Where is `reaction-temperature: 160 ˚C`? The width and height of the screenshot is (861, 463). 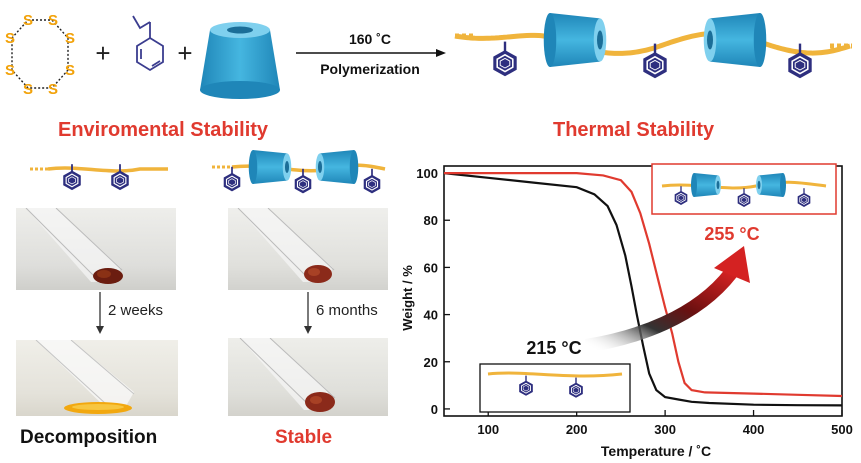
reaction-temperature: 160 ˚C is located at coordinates (370, 39).